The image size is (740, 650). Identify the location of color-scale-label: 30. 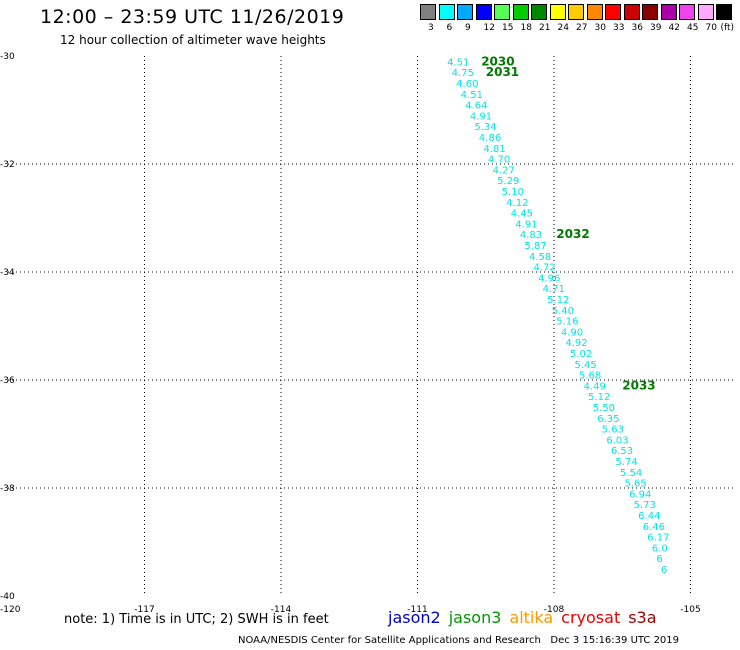
(600, 28).